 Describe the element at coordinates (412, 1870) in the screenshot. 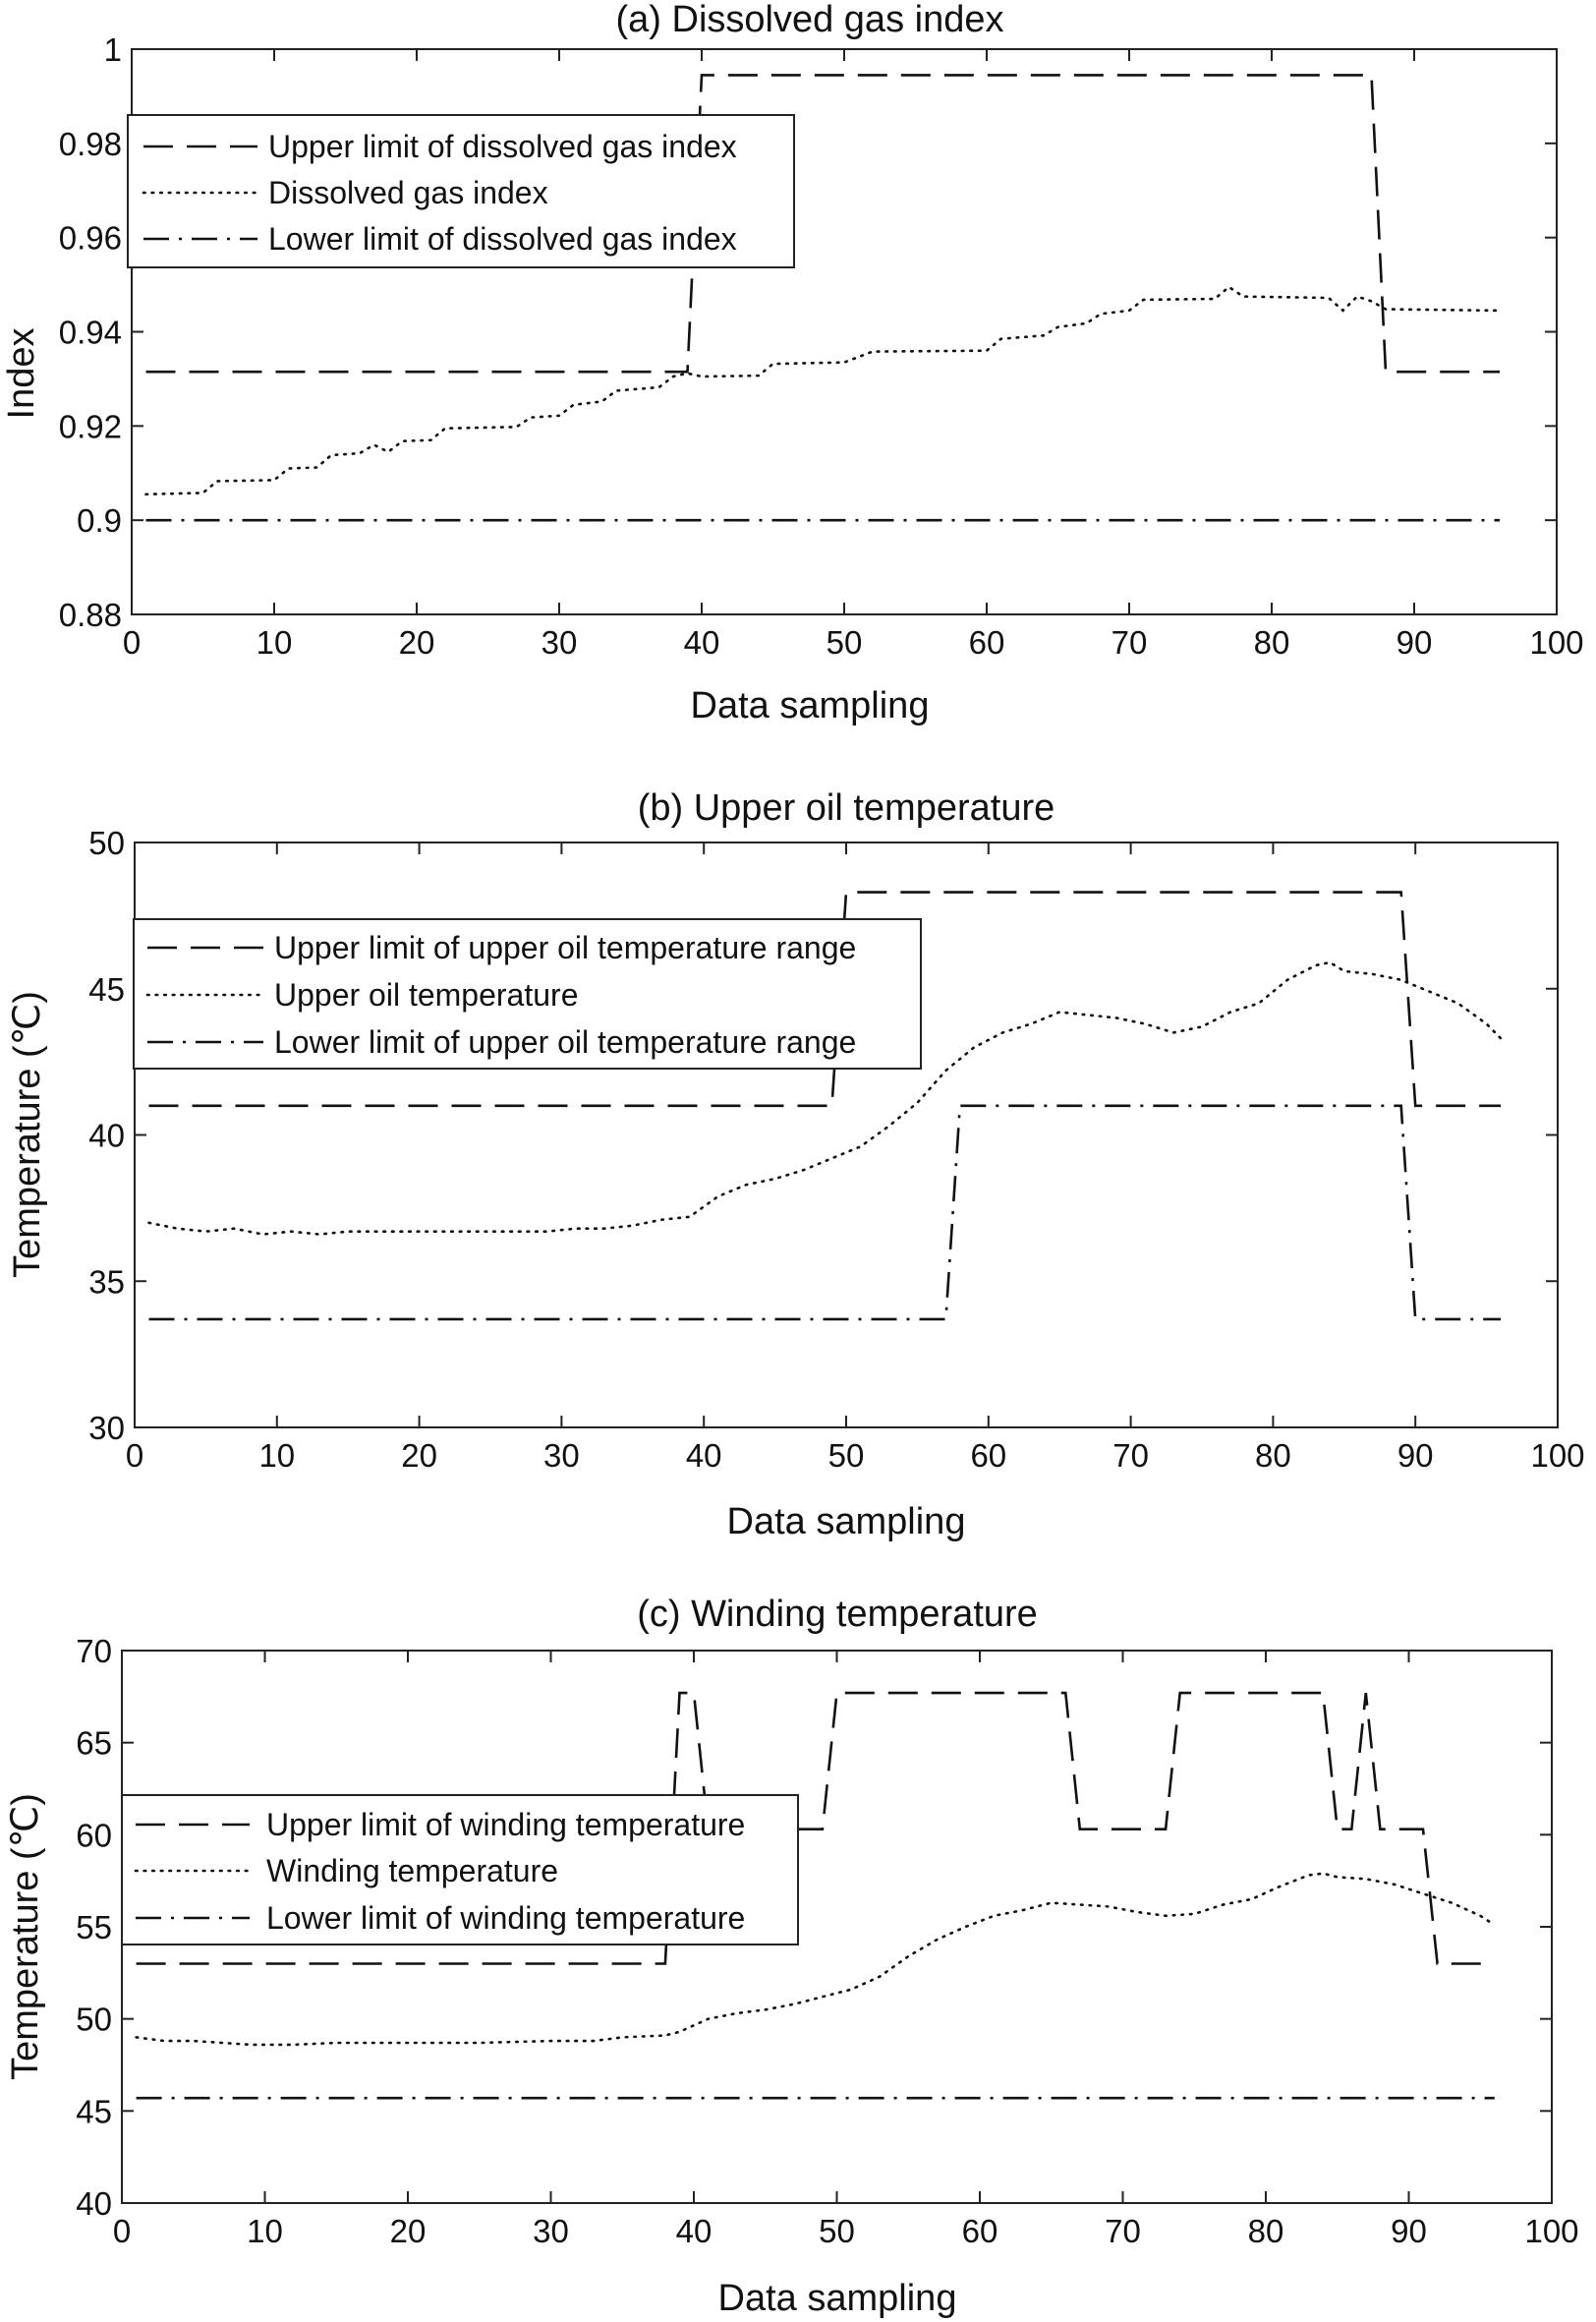

I see `panel-c-legend-label-value: Winding temperature` at that location.